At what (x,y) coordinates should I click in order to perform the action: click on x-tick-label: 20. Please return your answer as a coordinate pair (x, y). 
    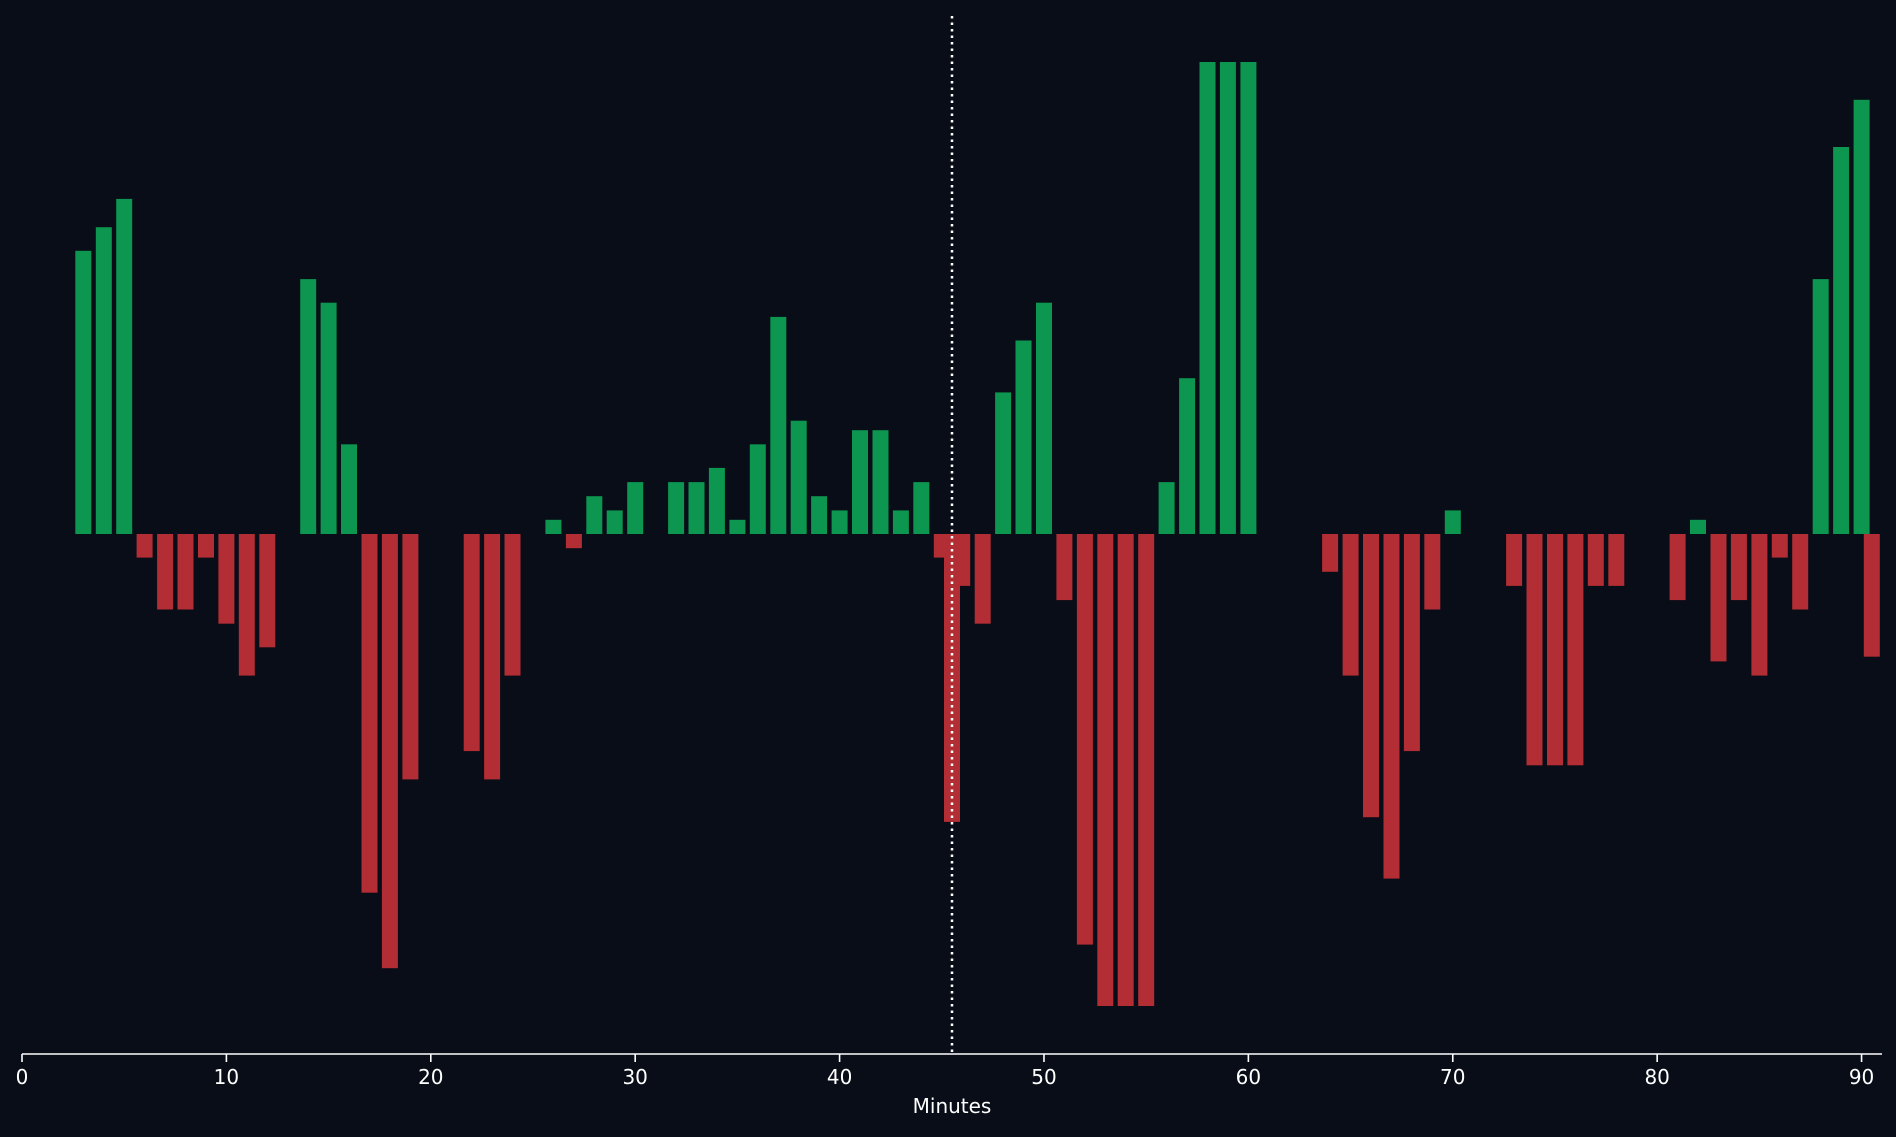
    Looking at the image, I should click on (430, 1077).